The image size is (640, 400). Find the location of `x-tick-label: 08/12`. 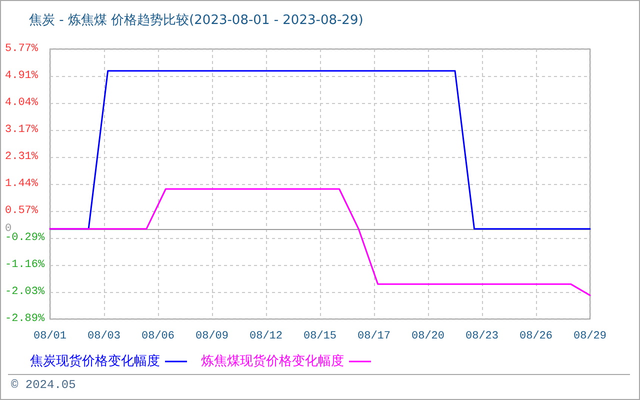

x-tick-label: 08/12 is located at coordinates (266, 336).